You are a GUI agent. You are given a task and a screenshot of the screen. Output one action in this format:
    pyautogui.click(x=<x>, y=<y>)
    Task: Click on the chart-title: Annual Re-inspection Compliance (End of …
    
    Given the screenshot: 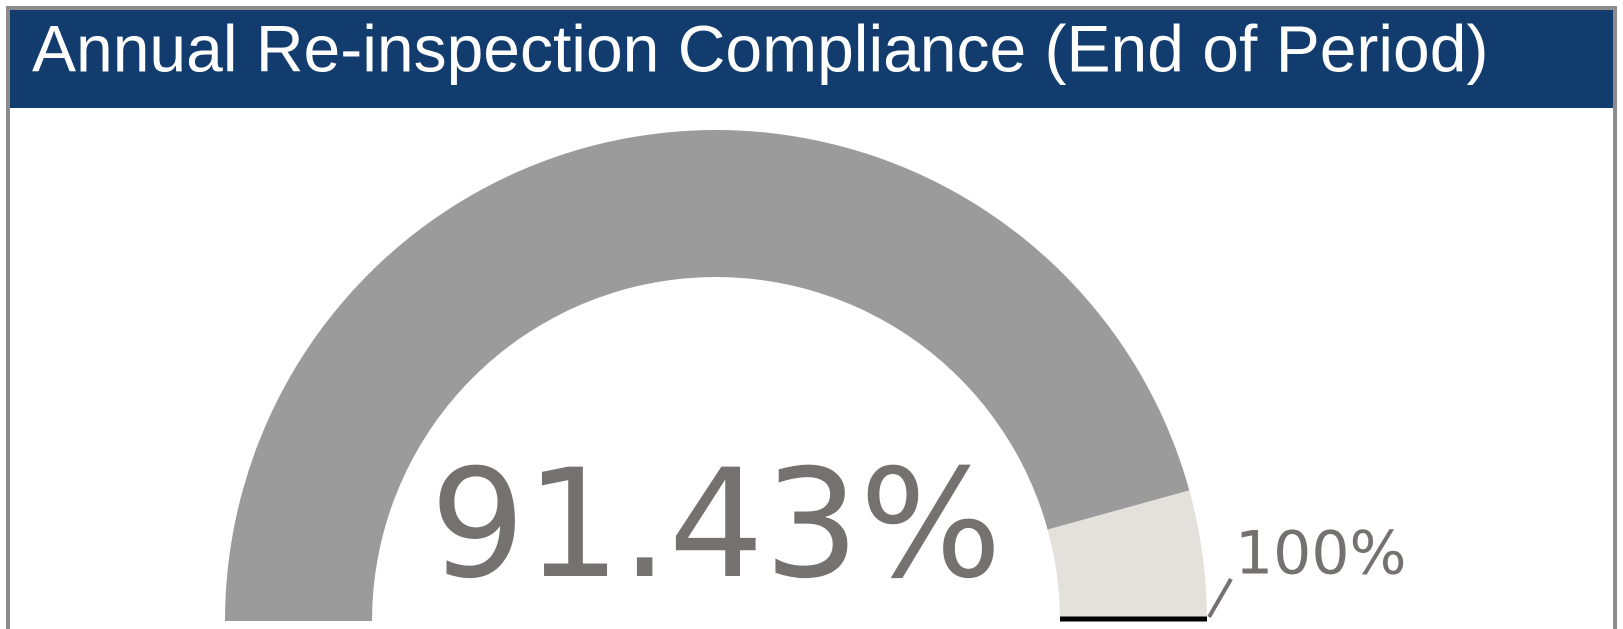 What is the action you would take?
    pyautogui.click(x=760, y=48)
    